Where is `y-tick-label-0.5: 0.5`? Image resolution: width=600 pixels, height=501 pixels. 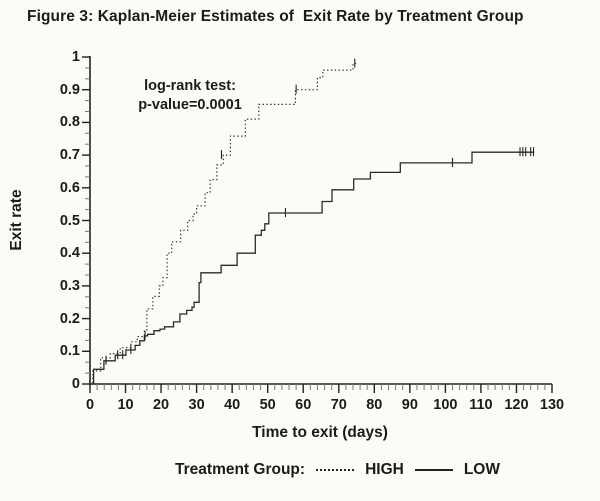
y-tick-label-0.5: 0.5 is located at coordinates (69, 220).